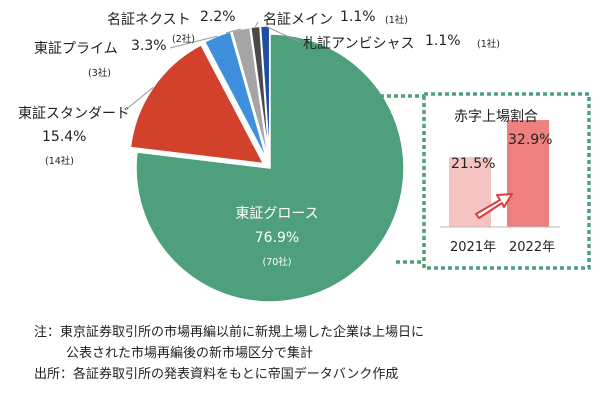  What do you see at coordinates (99, 73) in the screenshot?
I see `pie-label-prime-count: (3社)` at bounding box center [99, 73].